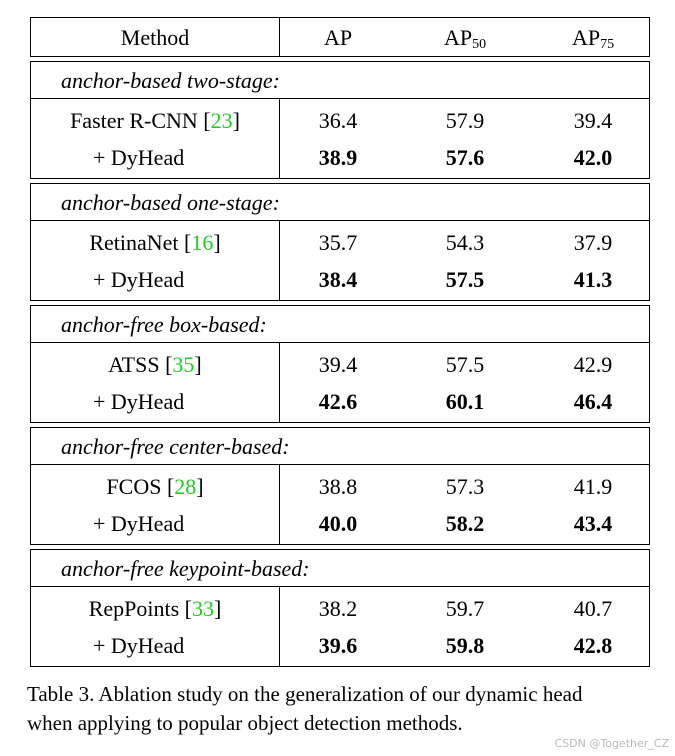 The width and height of the screenshot is (675, 756). Describe the element at coordinates (593, 401) in the screenshot. I see `value-ap75: 46.4` at that location.